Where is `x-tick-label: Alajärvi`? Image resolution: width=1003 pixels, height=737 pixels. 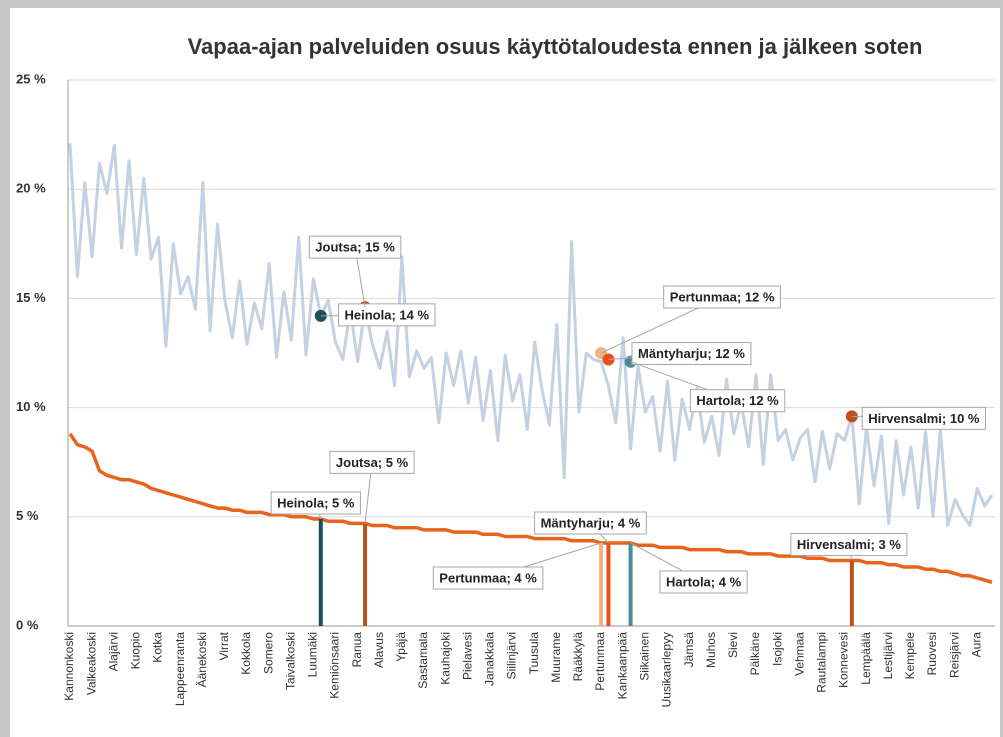
x-tick-label: Alajärvi is located at coordinates (113, 651).